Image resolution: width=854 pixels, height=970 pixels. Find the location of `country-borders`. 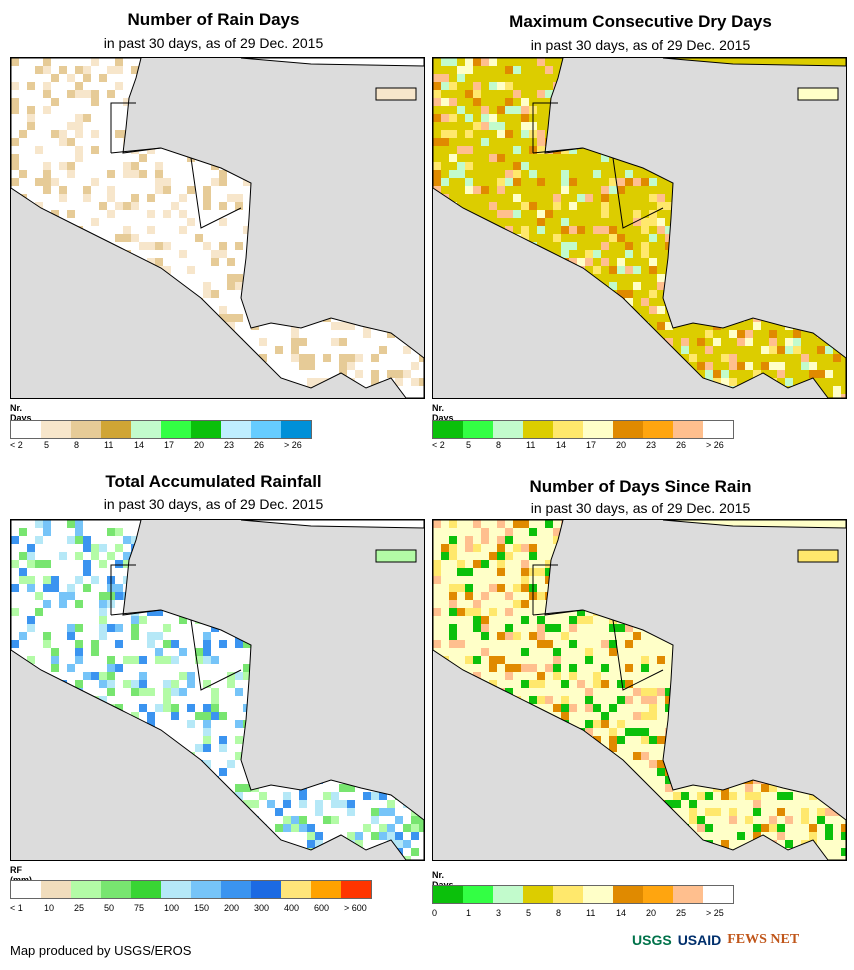

country-borders is located at coordinates (598, 165).